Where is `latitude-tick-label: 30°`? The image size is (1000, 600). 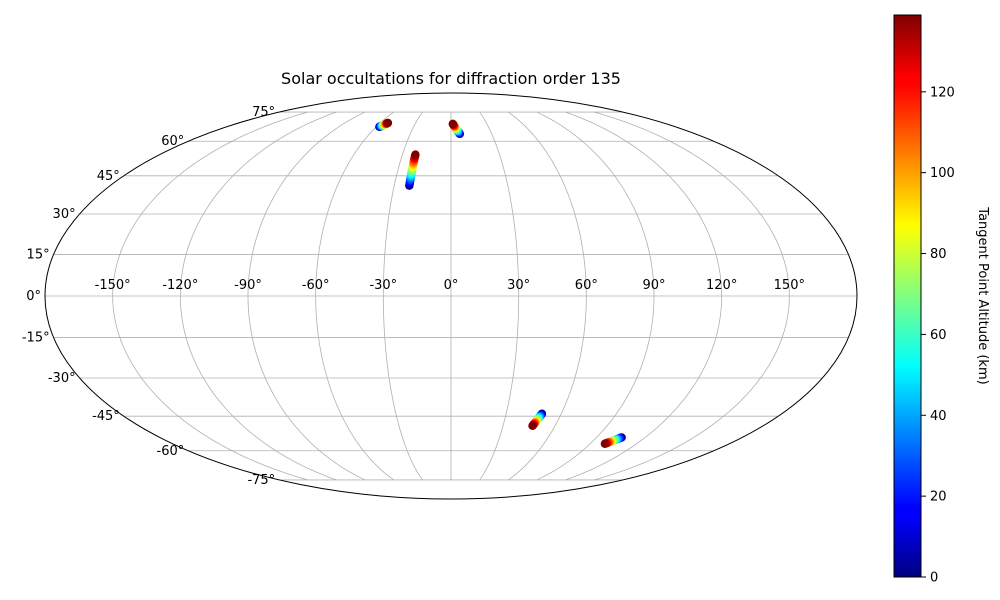 latitude-tick-label: 30° is located at coordinates (64, 214).